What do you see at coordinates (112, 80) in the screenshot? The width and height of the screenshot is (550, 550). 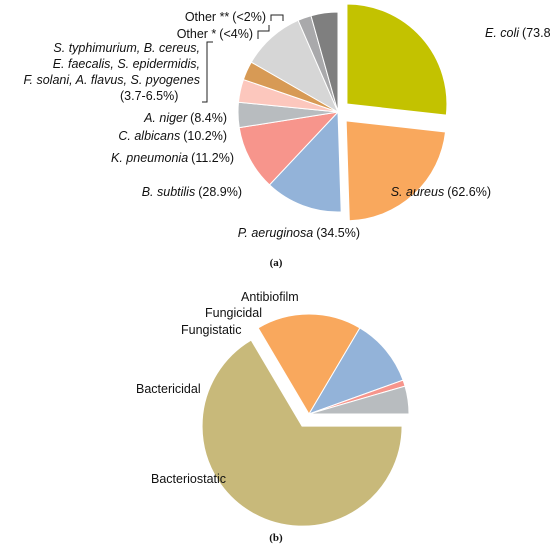 I see `label-minor-species-line3: F. solani, A. flavus, S. pyogenes` at bounding box center [112, 80].